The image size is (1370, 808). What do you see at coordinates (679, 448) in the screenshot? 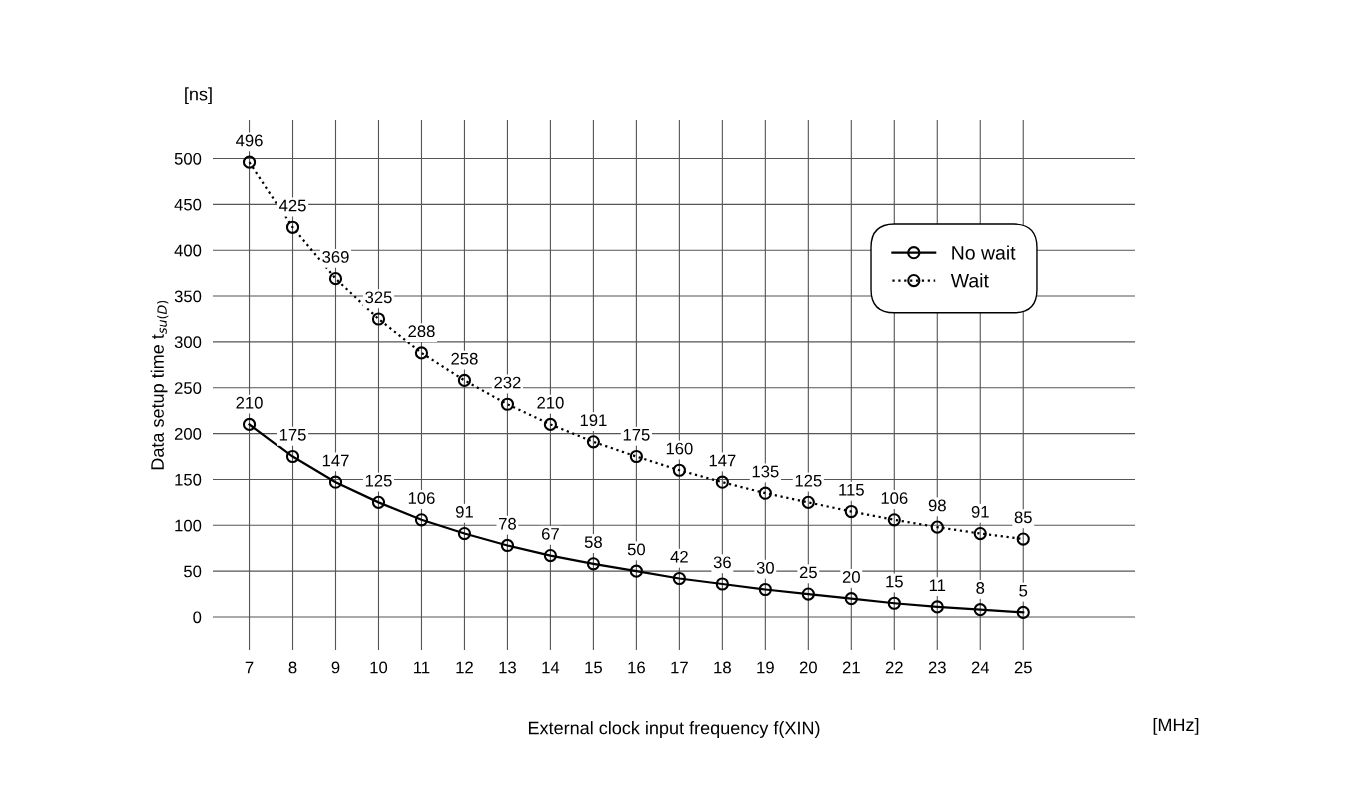
I see `data-label: 160` at bounding box center [679, 448].